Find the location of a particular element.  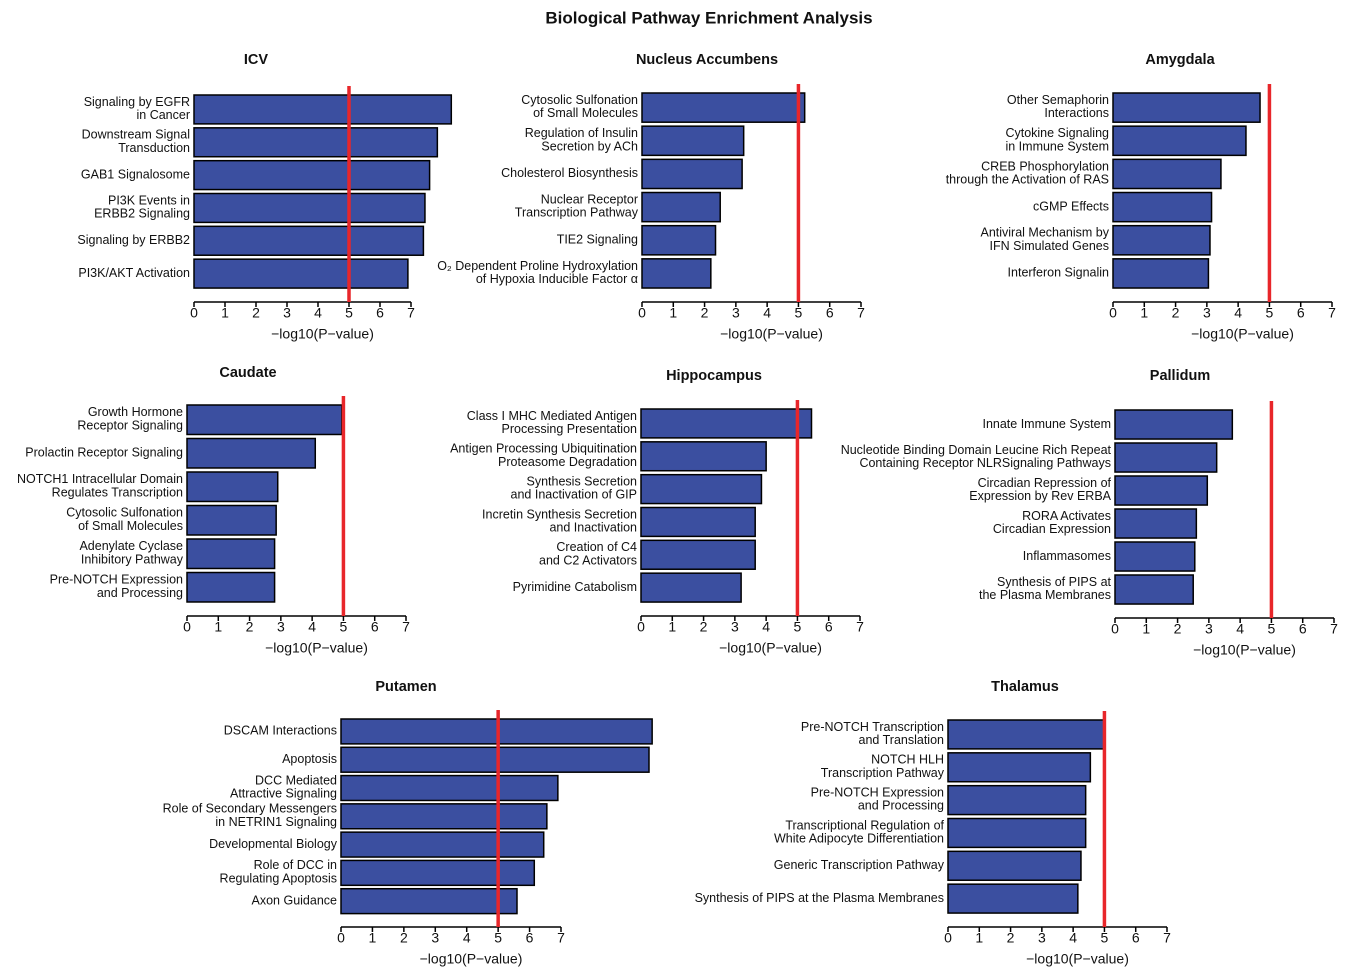

category-label: Cholesterol Biosynthesis is located at coordinates (569, 173).